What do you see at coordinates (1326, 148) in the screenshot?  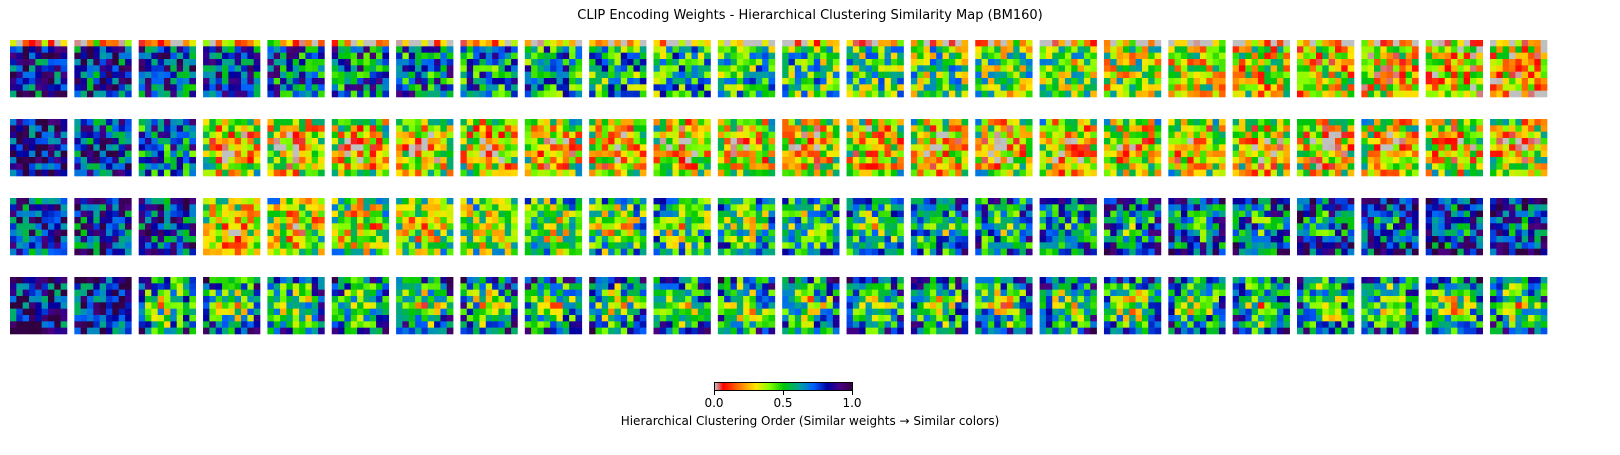 I see `tile-r2-c21` at bounding box center [1326, 148].